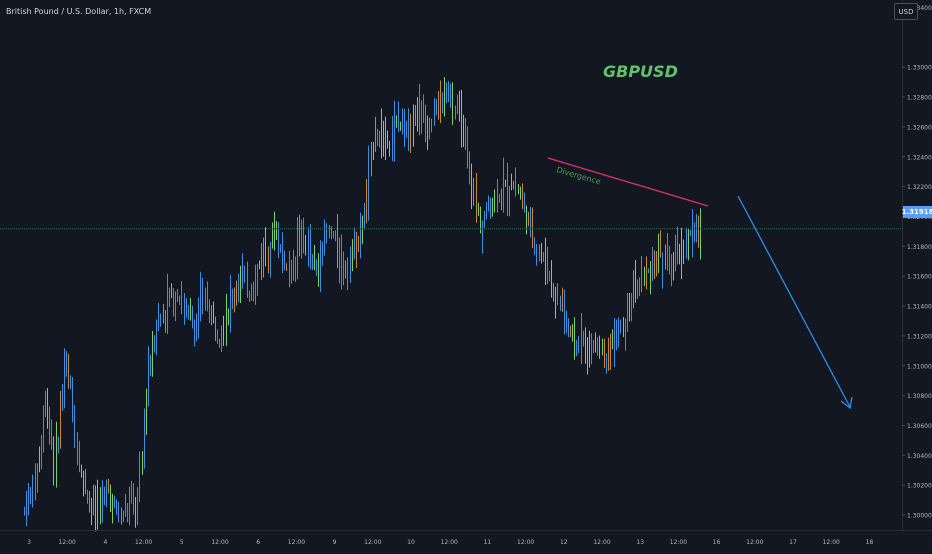  Describe the element at coordinates (640, 71) in the screenshot. I see `pair-label: GBPUSD` at that location.